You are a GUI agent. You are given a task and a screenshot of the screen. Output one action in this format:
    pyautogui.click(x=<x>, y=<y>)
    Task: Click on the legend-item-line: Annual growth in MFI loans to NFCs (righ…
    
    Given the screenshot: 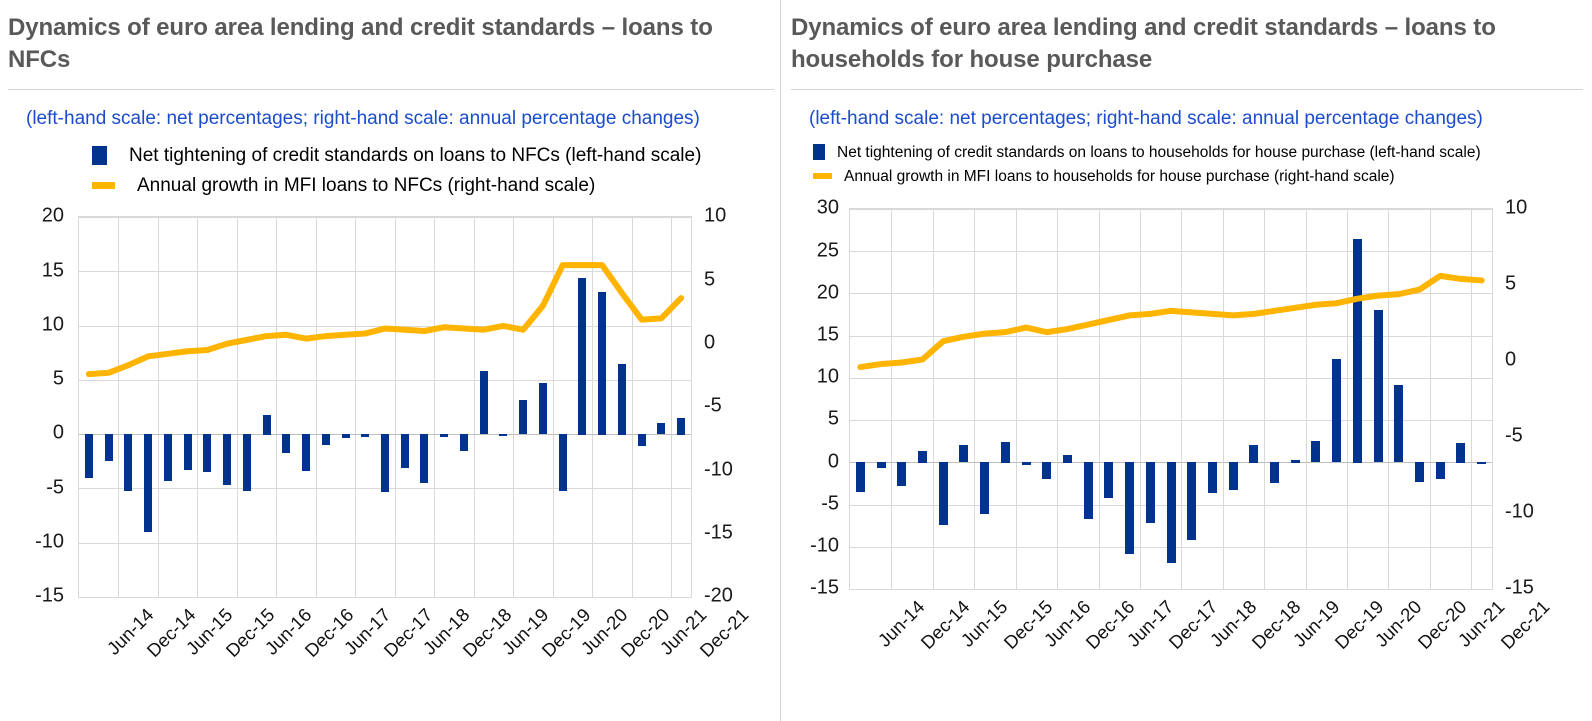 What is the action you would take?
    pyautogui.click(x=436, y=185)
    